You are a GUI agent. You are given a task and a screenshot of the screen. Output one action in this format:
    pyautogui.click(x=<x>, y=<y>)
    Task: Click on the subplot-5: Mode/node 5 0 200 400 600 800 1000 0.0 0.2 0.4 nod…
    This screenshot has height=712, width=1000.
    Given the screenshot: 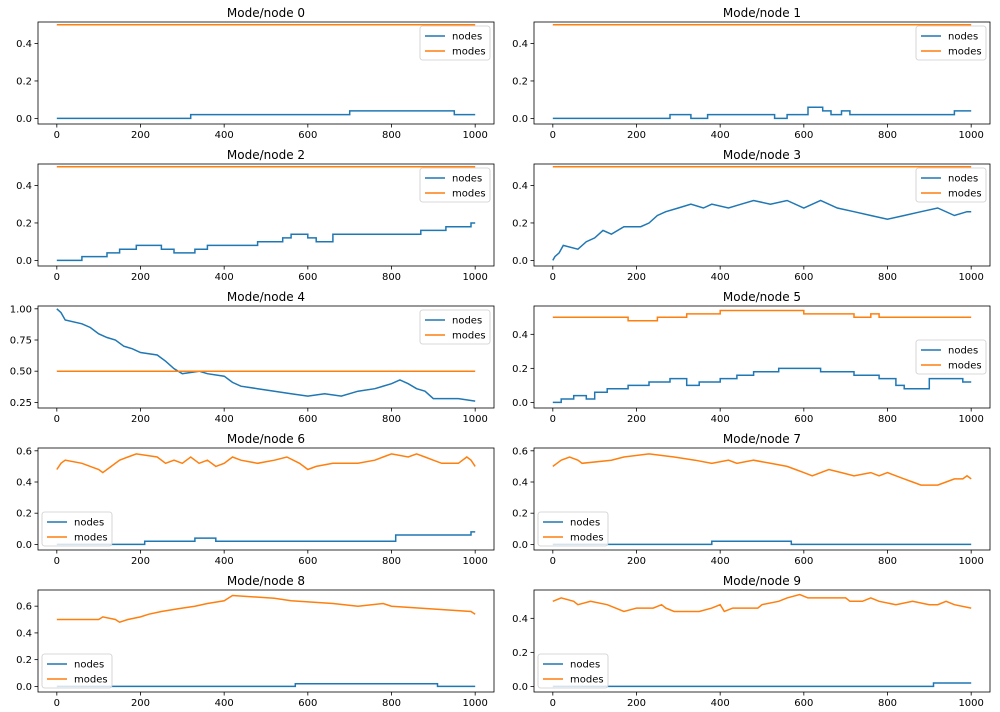 What is the action you would take?
    pyautogui.click(x=751, y=357)
    